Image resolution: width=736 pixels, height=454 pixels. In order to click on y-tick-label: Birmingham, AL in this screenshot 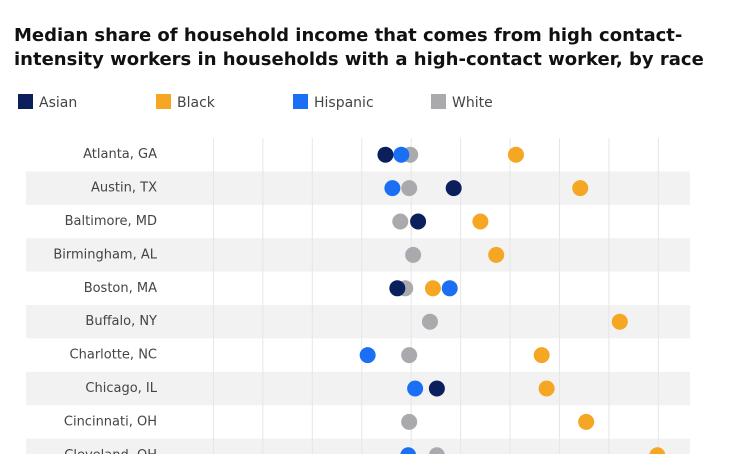, I will do `click(105, 254)`.